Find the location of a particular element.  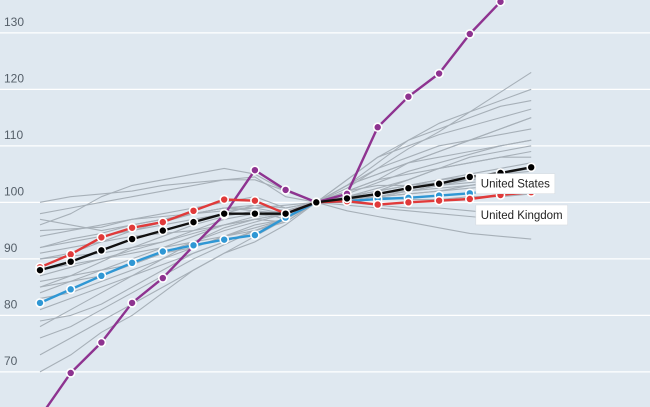

y-tick-label-80: 80 is located at coordinates (11, 304).